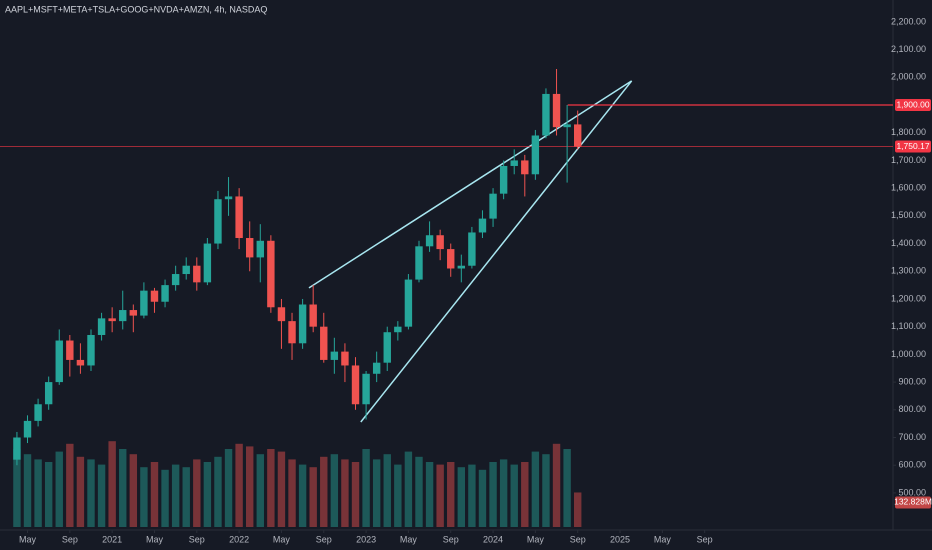 This screenshot has height=550, width=932. Describe the element at coordinates (112, 539) in the screenshot. I see `x-tick-label: 2021` at that location.